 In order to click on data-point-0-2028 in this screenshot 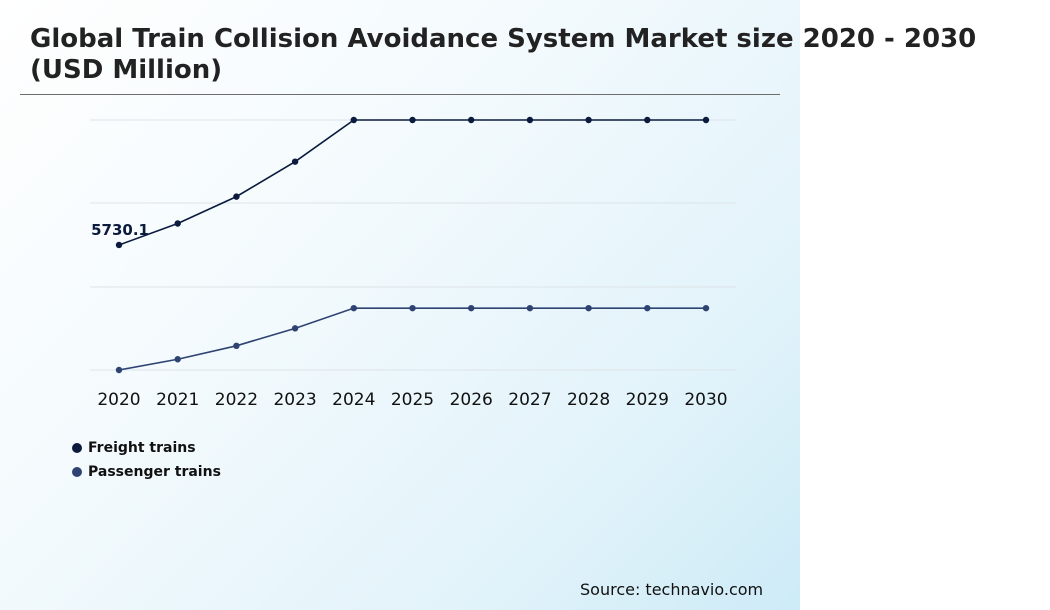, I will do `click(588, 120)`.